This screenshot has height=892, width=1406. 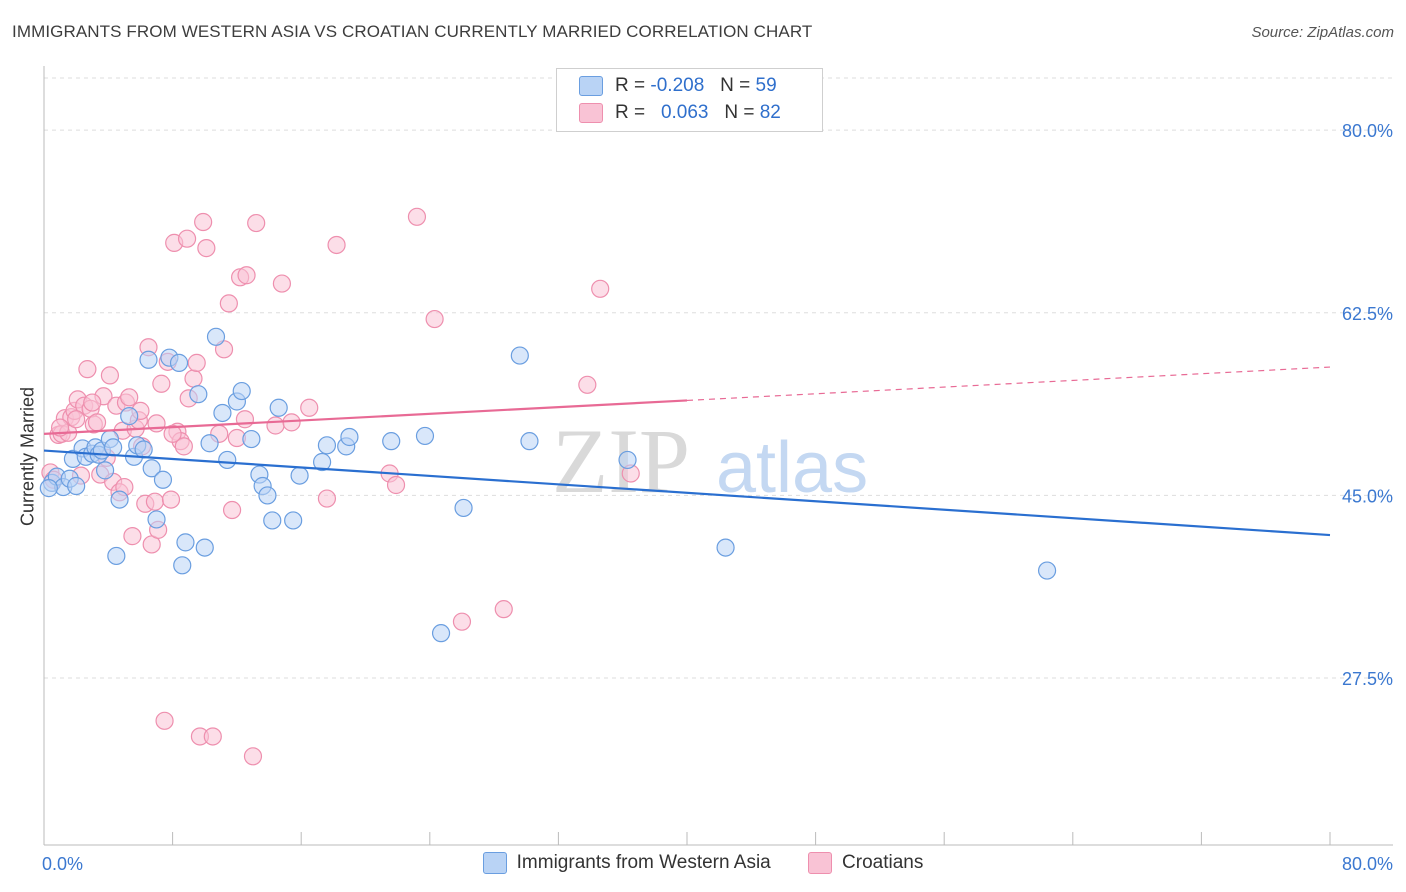 I want to click on trend-line, so click(x=687, y=493).